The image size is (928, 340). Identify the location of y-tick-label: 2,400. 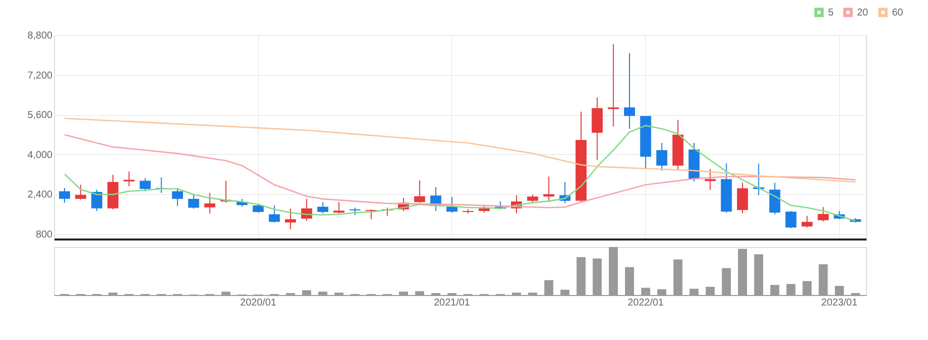
(40, 195).